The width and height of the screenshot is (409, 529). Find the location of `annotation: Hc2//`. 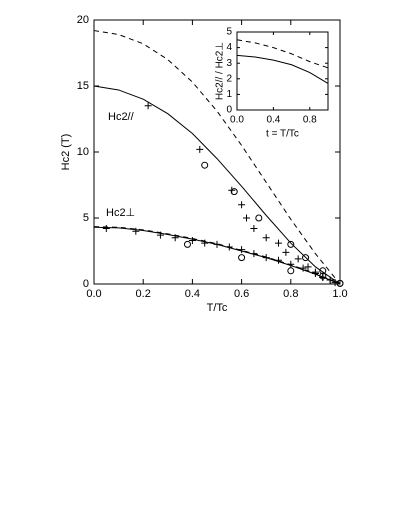

annotation: Hc2// is located at coordinates (121, 117).